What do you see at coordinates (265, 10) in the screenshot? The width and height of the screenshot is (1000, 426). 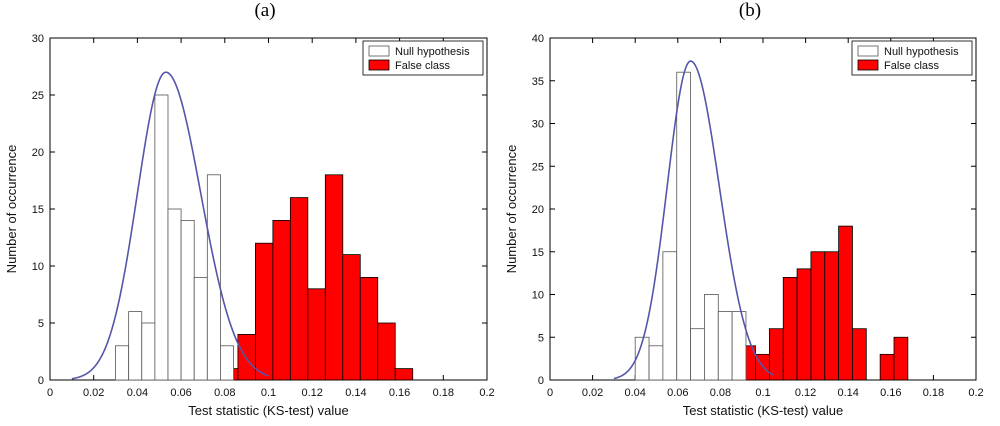 I see `panel-label: (a)` at bounding box center [265, 10].